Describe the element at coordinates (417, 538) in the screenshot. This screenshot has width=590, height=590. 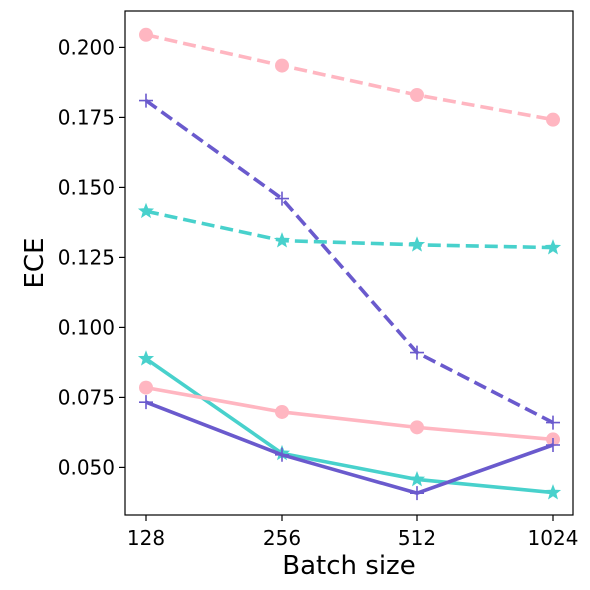
I see `x-tick-label: 512` at that location.